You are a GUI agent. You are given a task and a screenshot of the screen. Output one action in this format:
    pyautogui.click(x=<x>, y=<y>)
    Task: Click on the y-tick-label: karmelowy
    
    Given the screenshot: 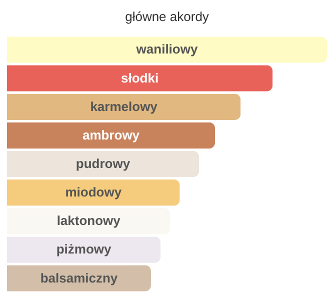 What is the action you would take?
    pyautogui.click(x=124, y=106)
    